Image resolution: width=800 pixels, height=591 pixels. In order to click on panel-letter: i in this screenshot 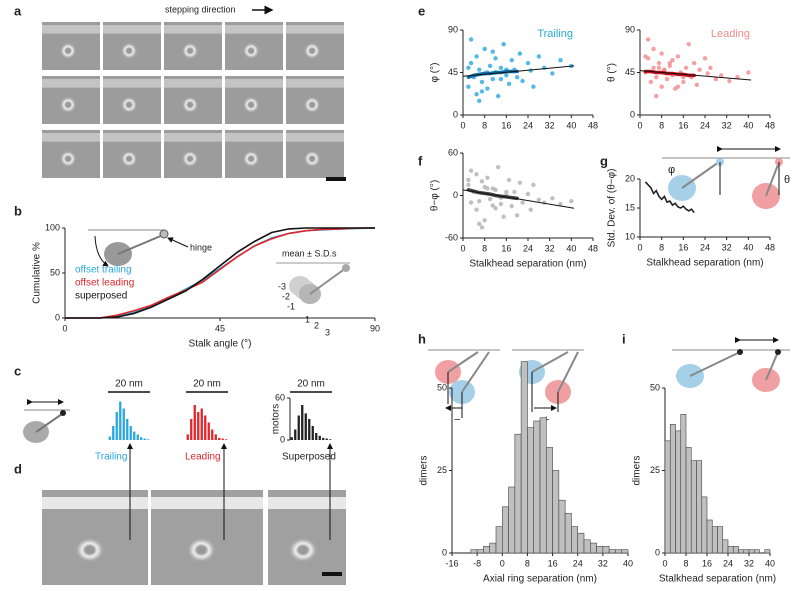, I will do `click(624, 338)`.